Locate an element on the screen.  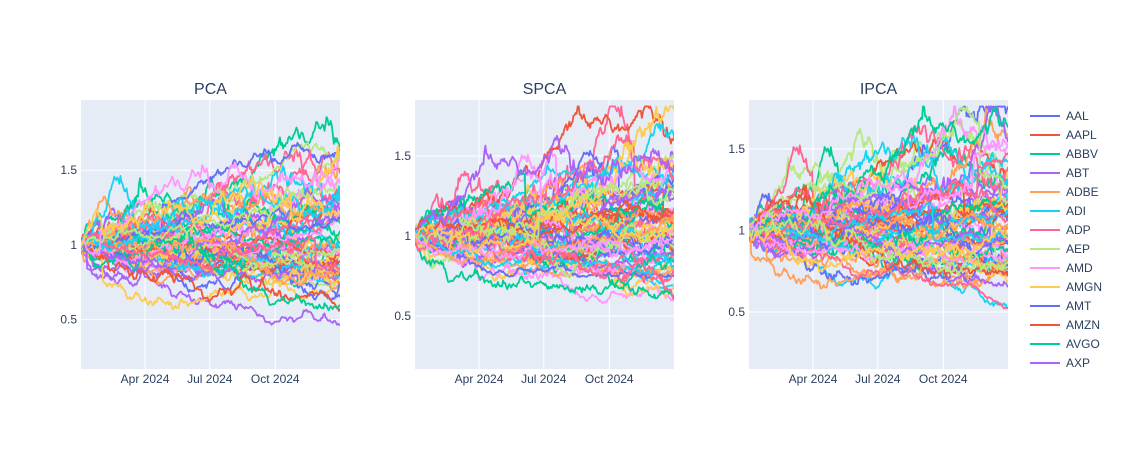
legend-item: ABT is located at coordinates (1066, 172).